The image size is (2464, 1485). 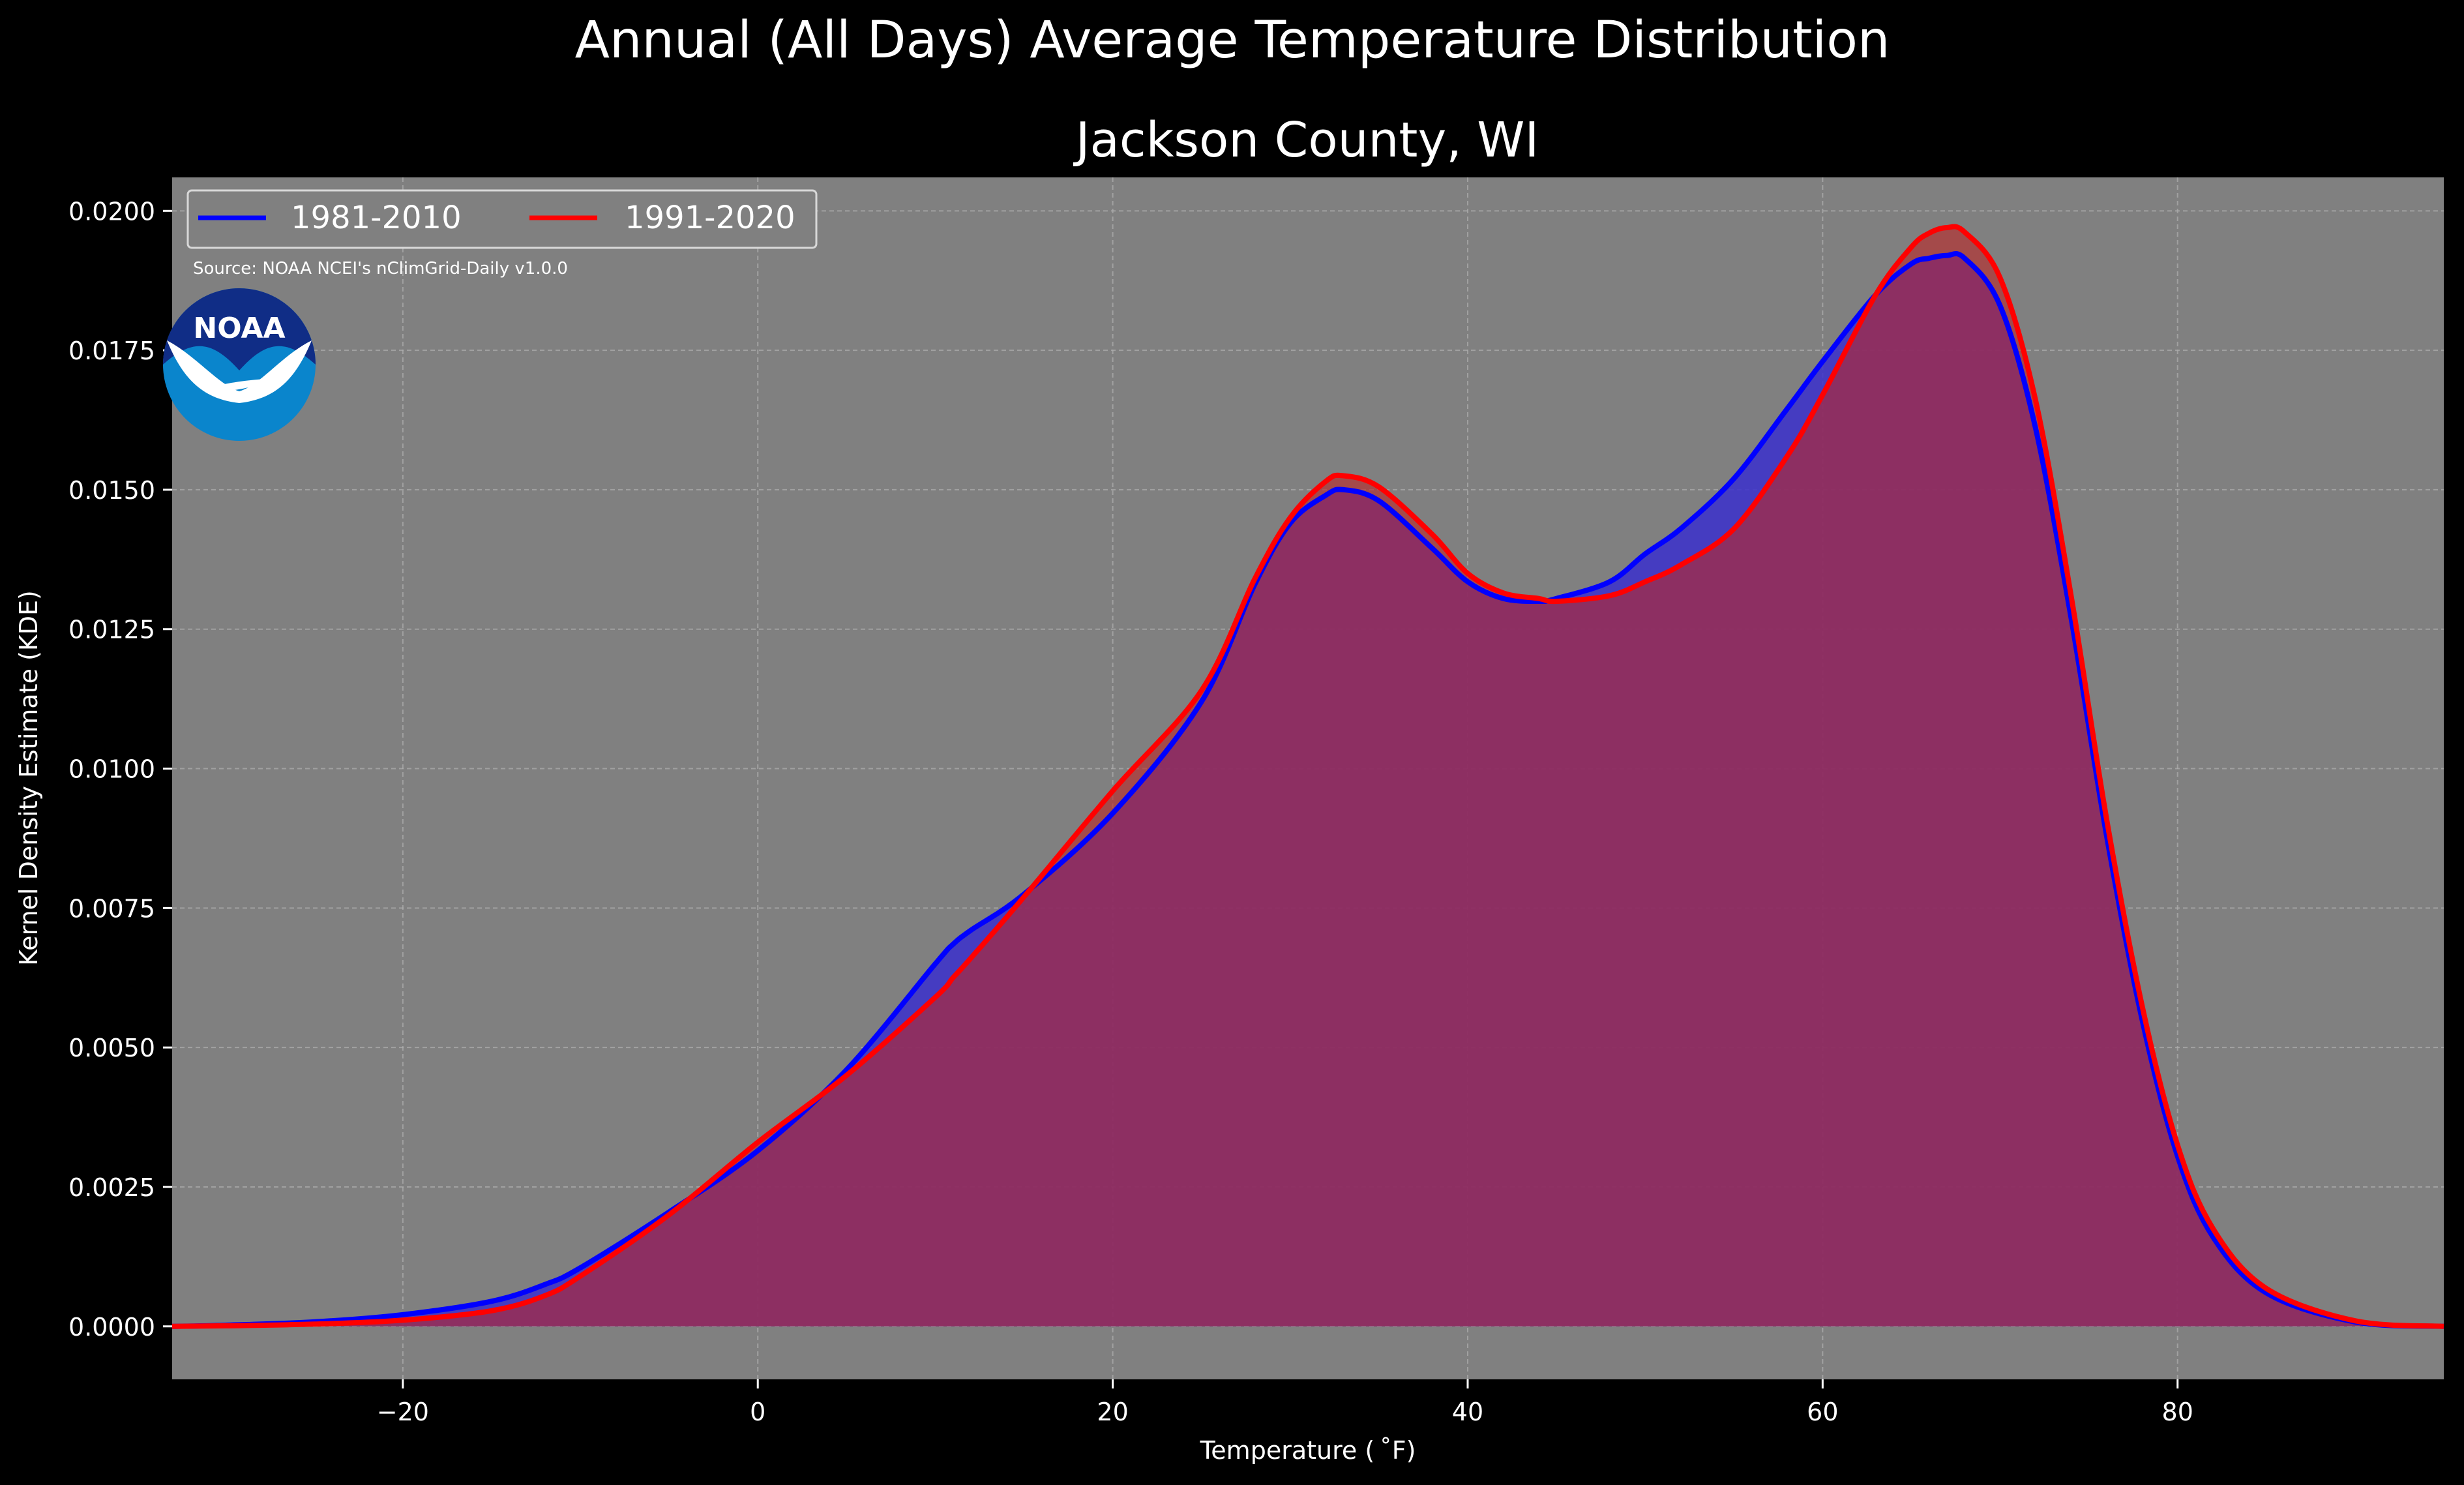 I want to click on legend-box, so click(x=502, y=219).